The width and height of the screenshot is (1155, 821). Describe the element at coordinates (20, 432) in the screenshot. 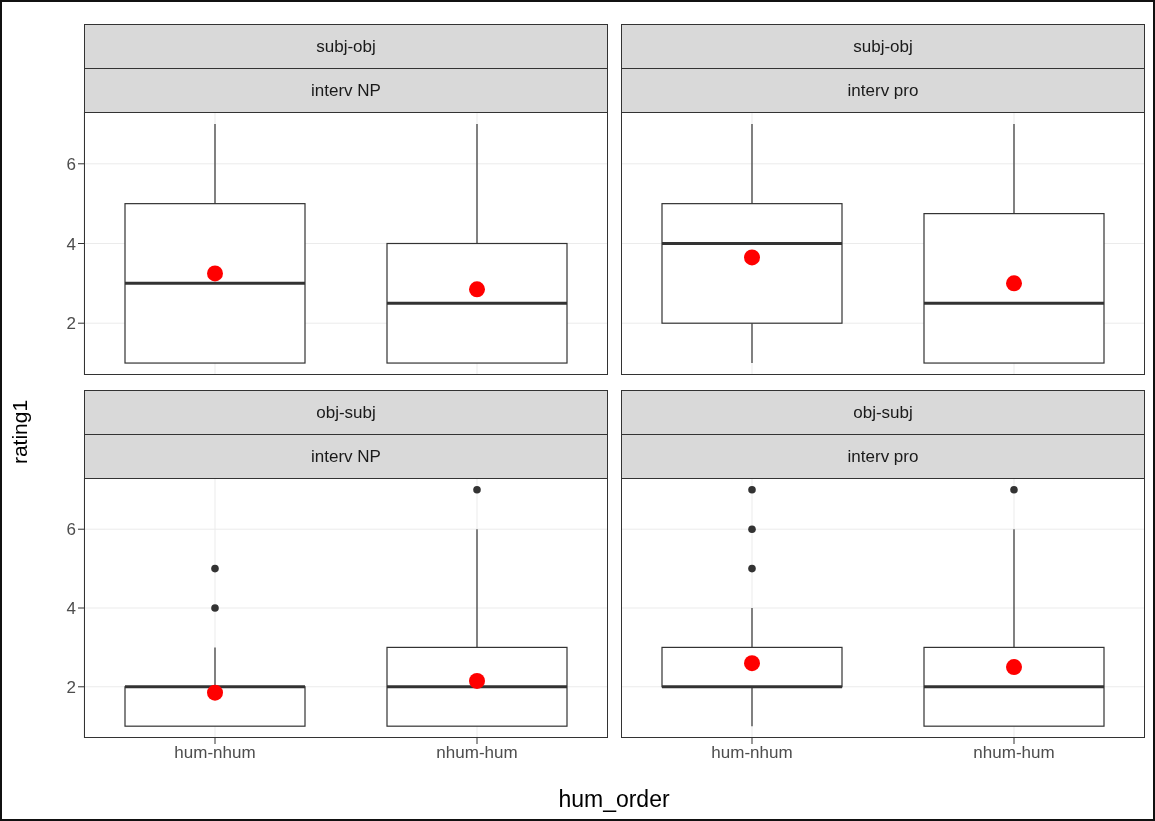

I see `y-axis-title: rating1` at that location.